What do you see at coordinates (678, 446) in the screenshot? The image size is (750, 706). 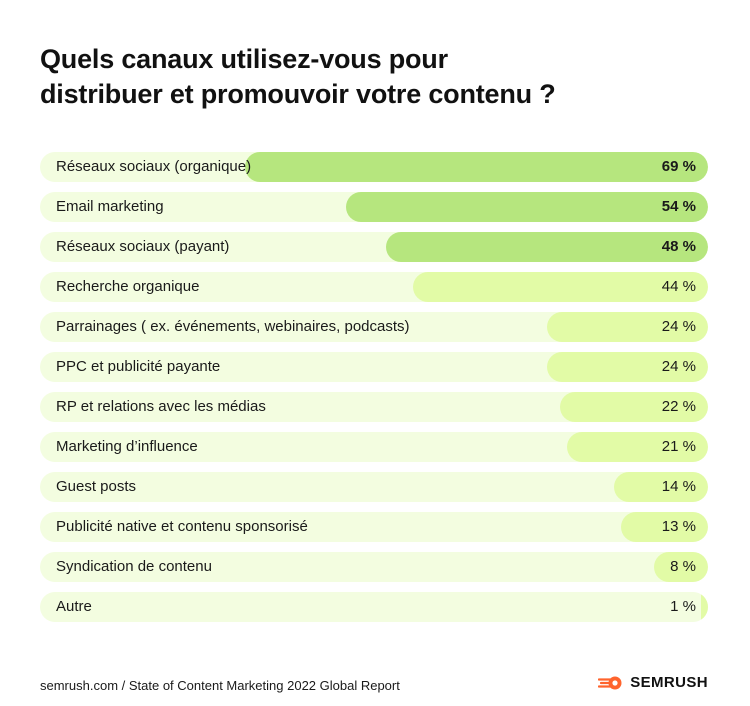 I see `value-label: 21 %` at bounding box center [678, 446].